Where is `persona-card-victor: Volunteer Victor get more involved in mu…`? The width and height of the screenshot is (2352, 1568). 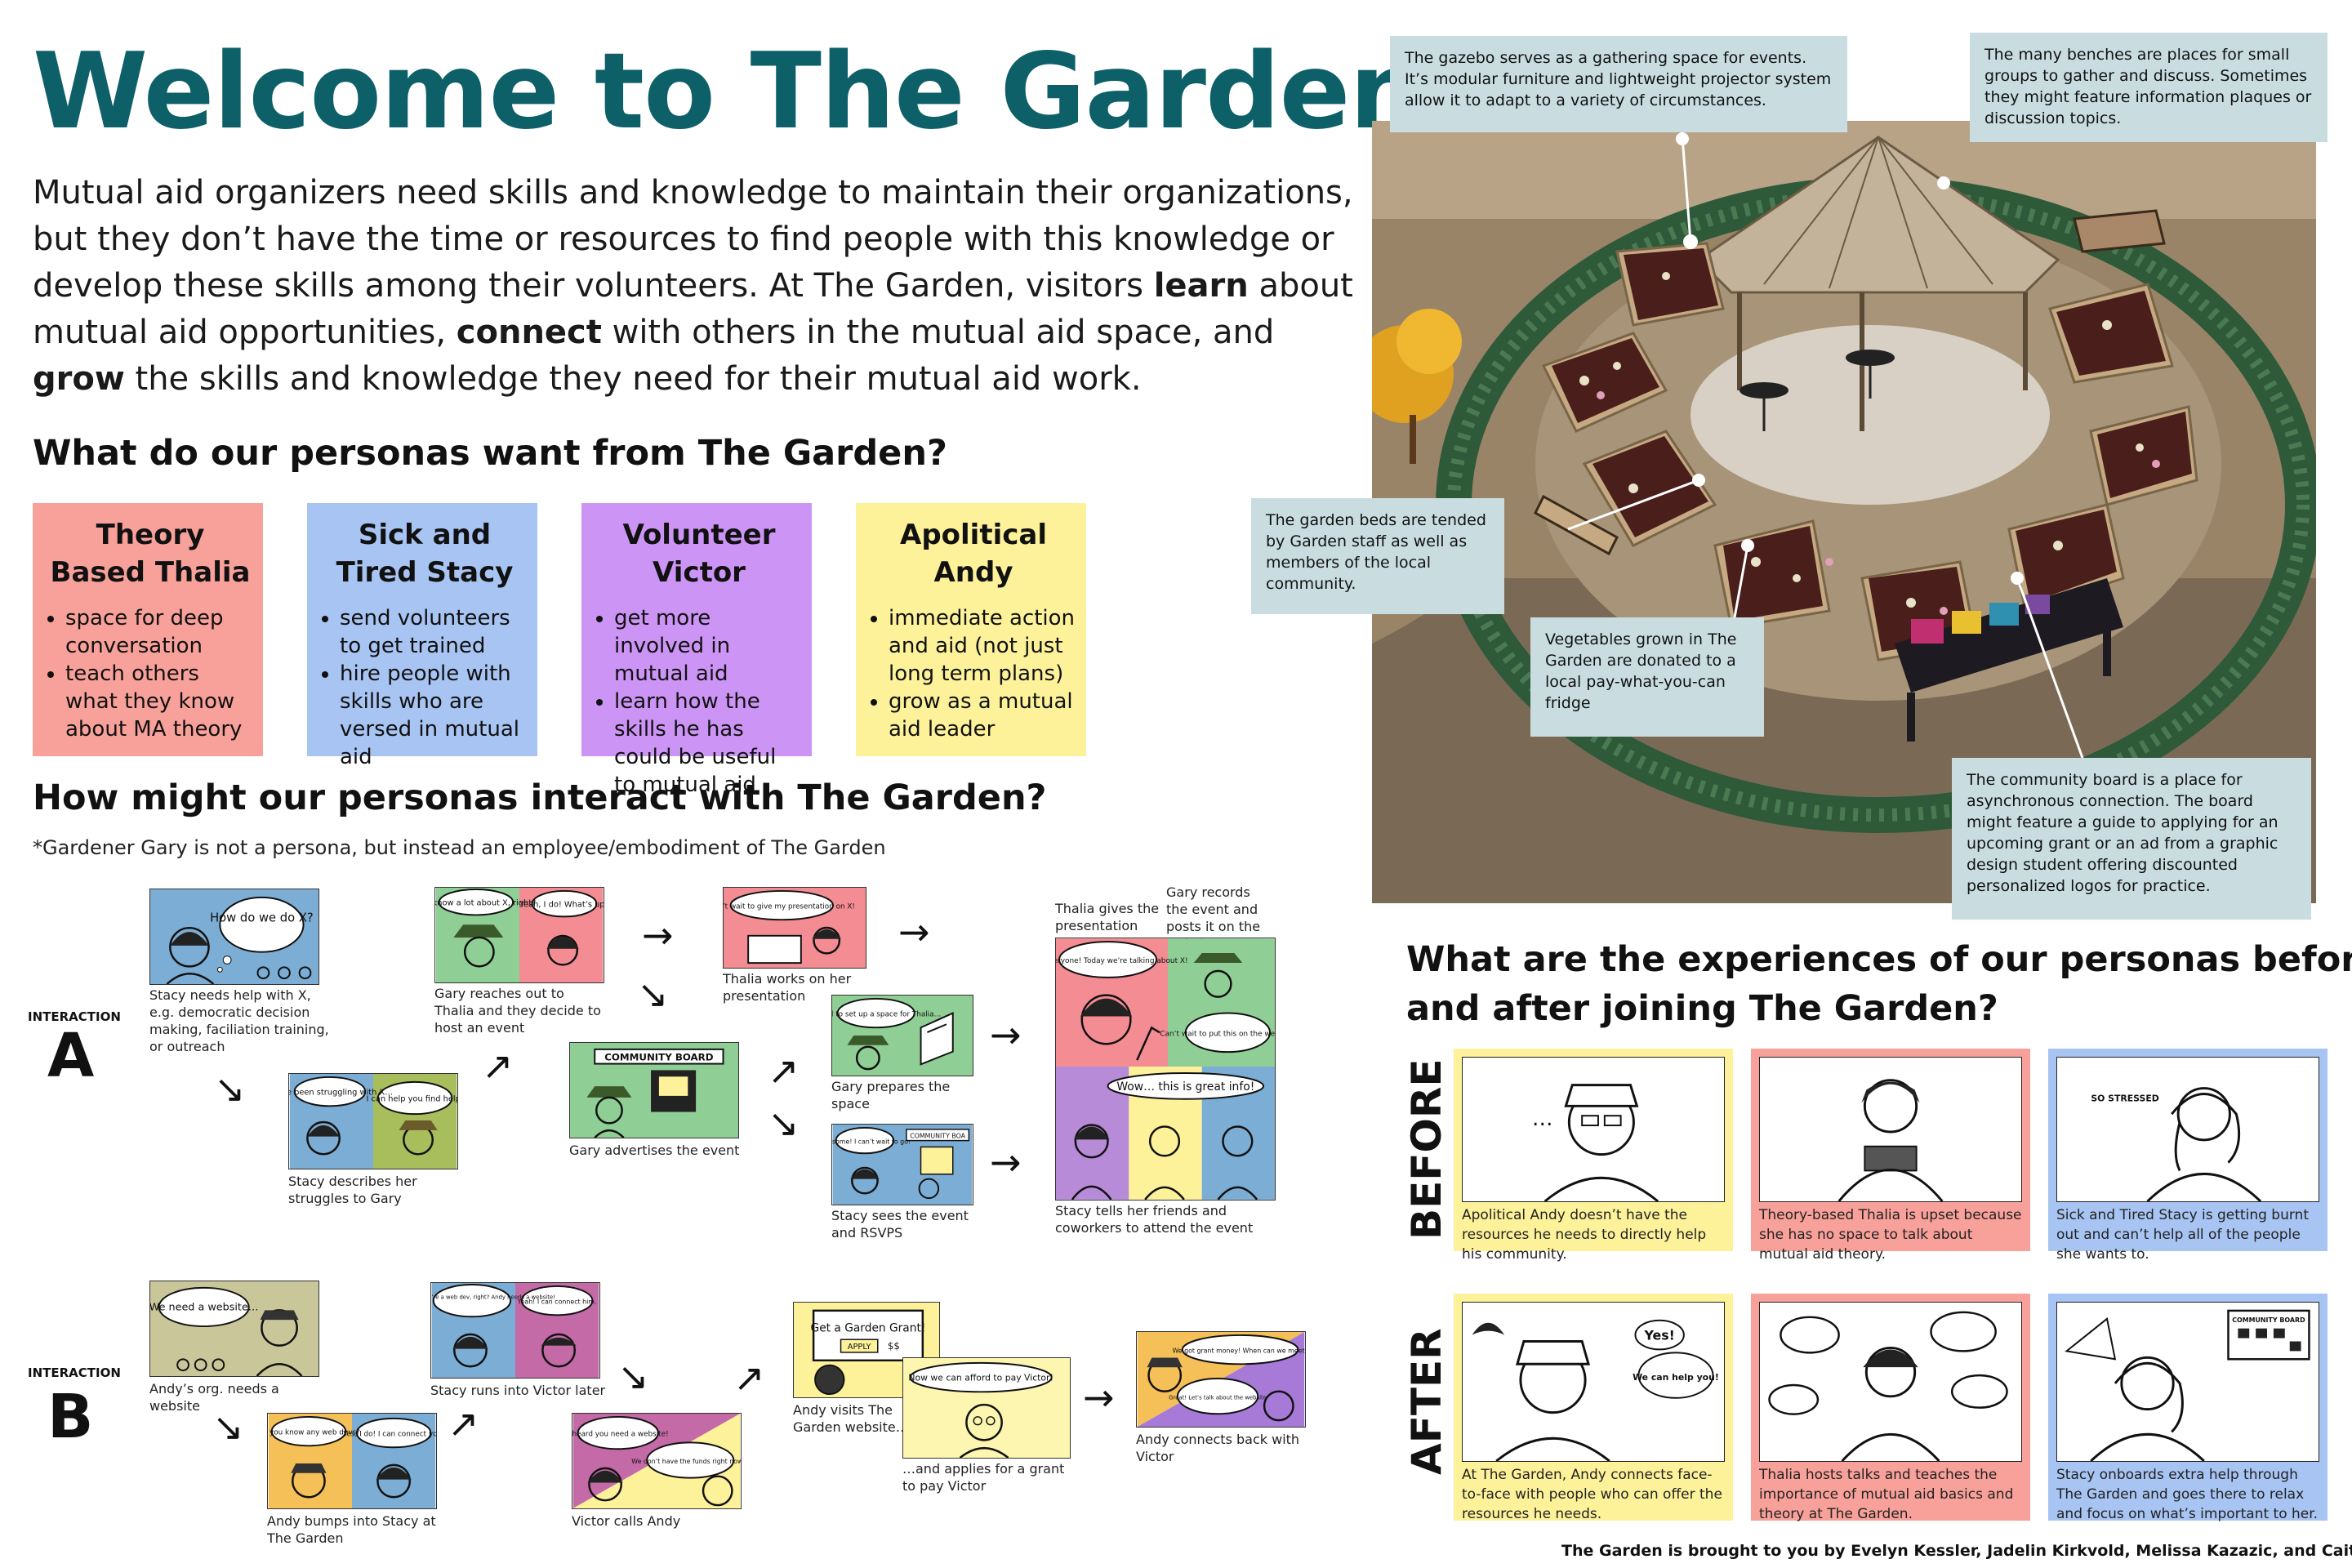
persona-card-victor: Volunteer Victor get more involved in mu… is located at coordinates (696, 650).